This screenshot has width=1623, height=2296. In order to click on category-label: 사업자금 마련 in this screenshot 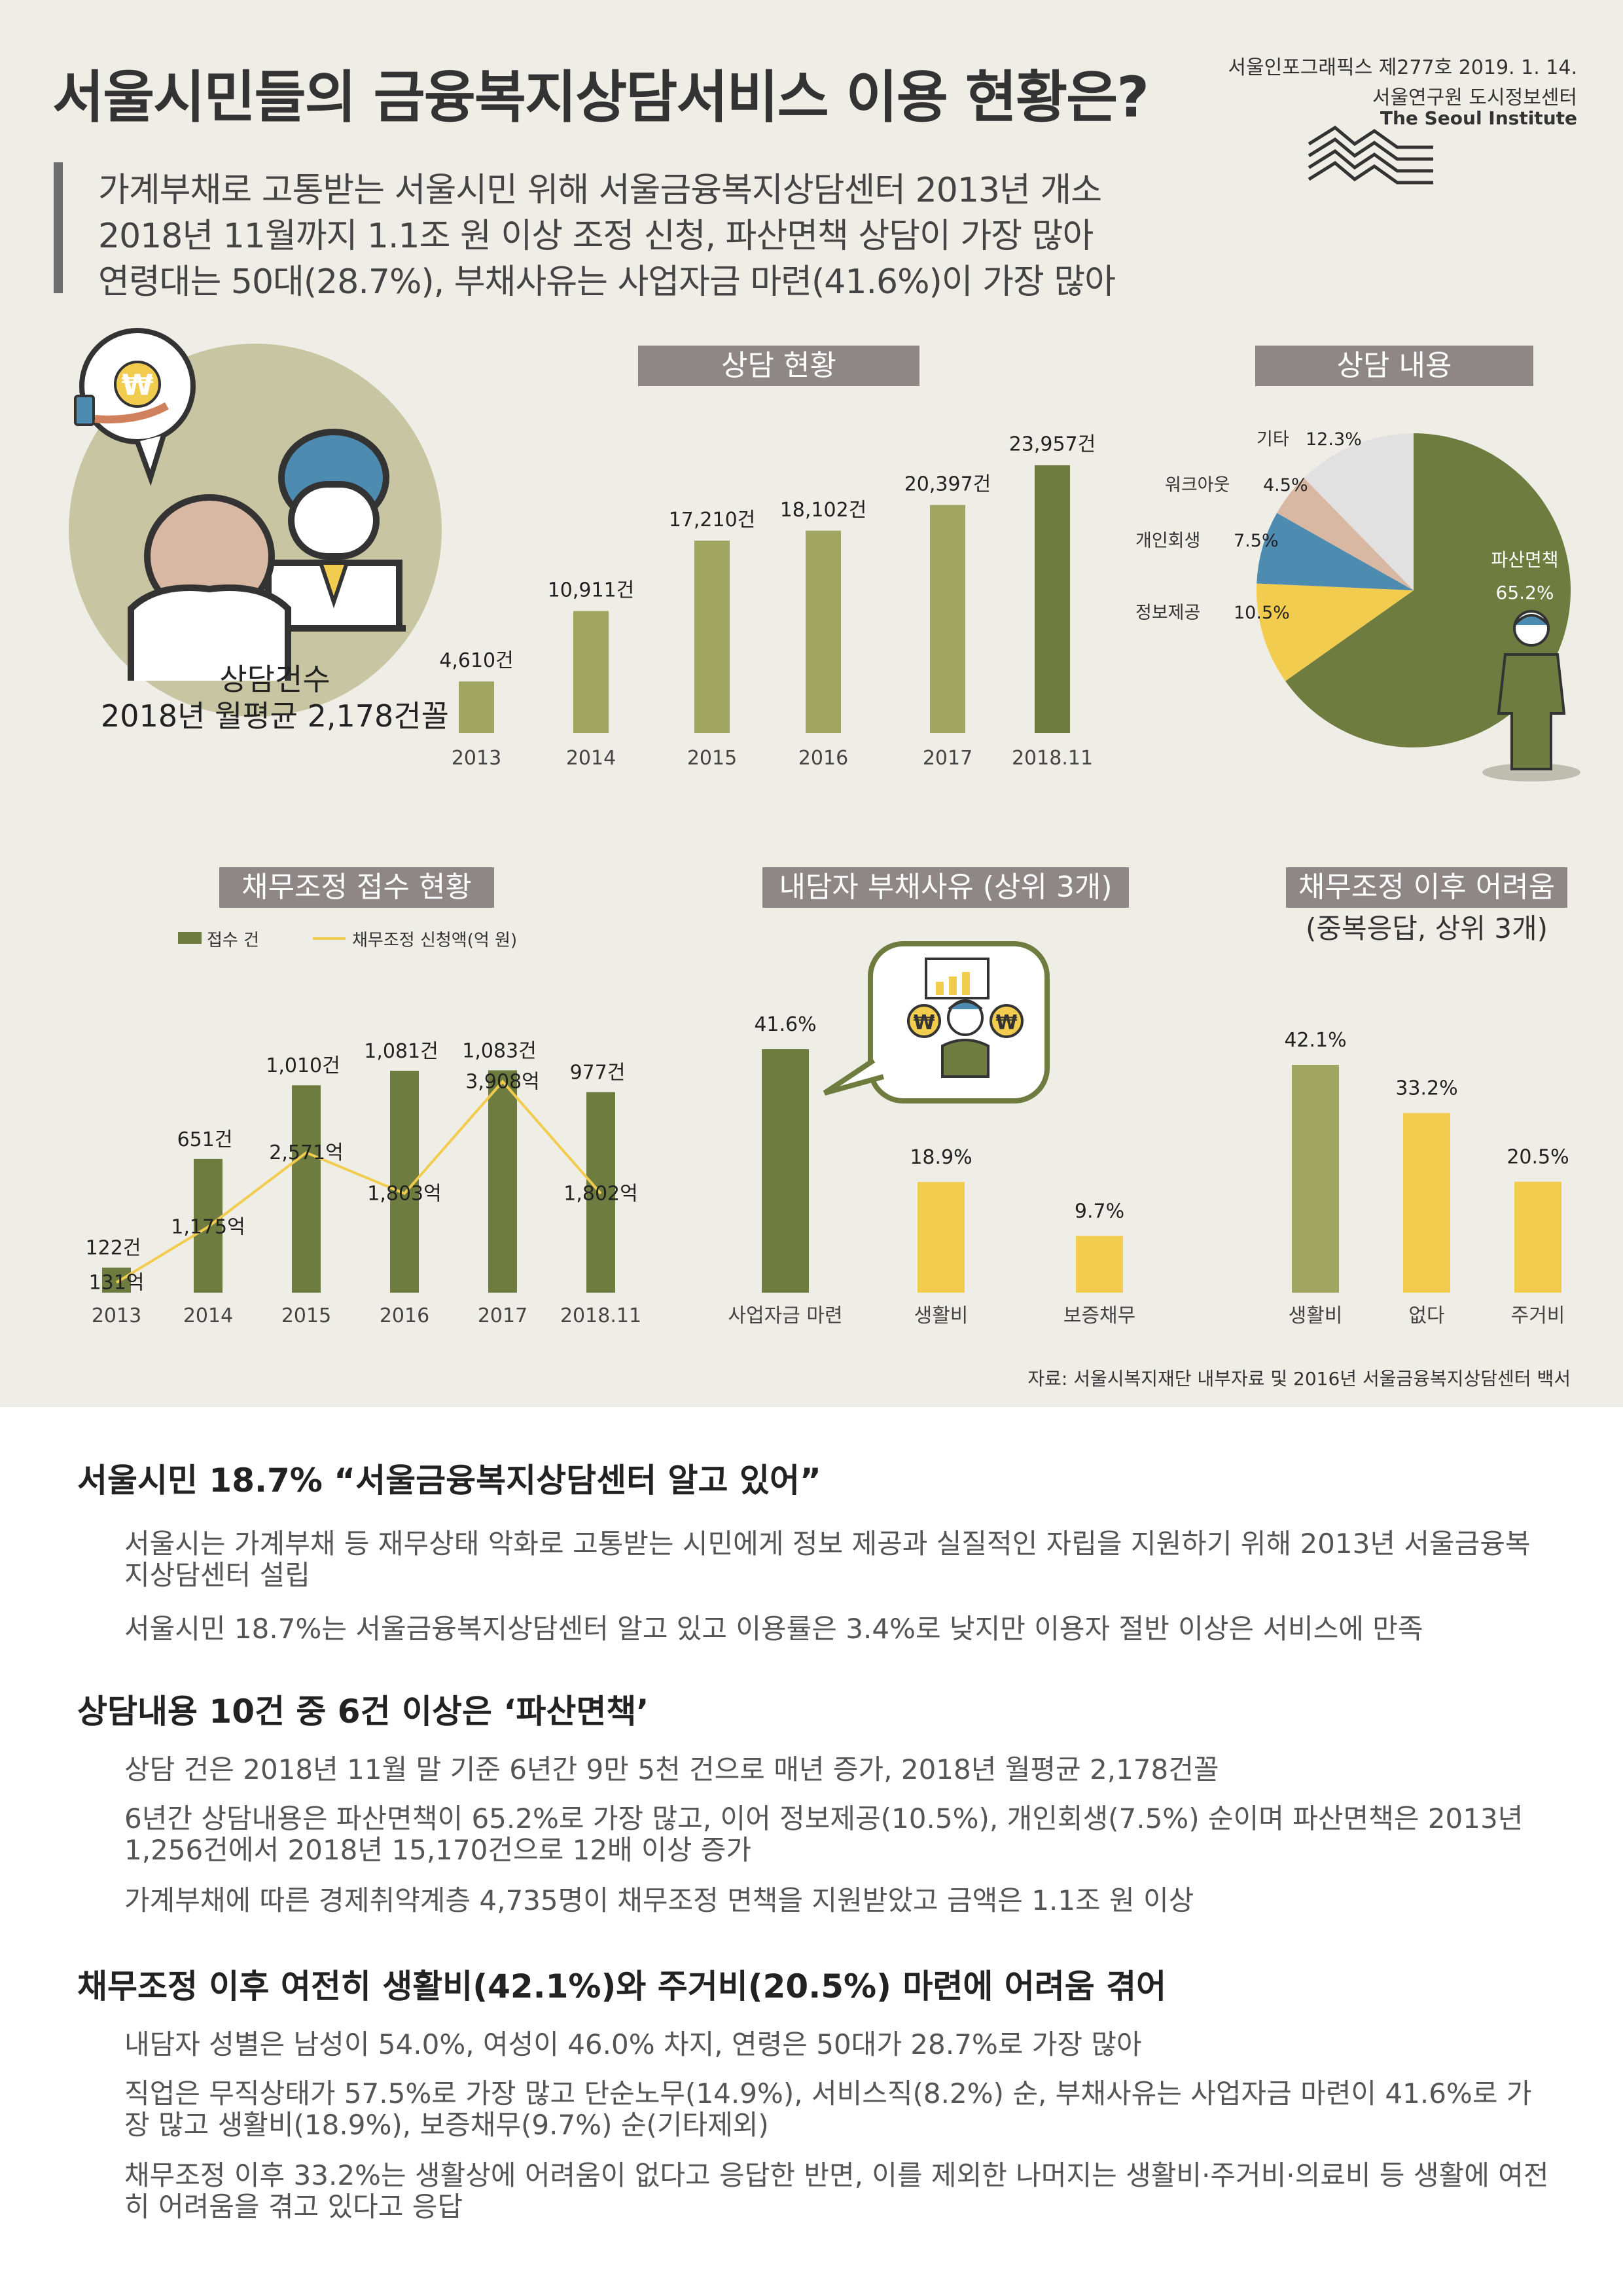, I will do `click(785, 1315)`.